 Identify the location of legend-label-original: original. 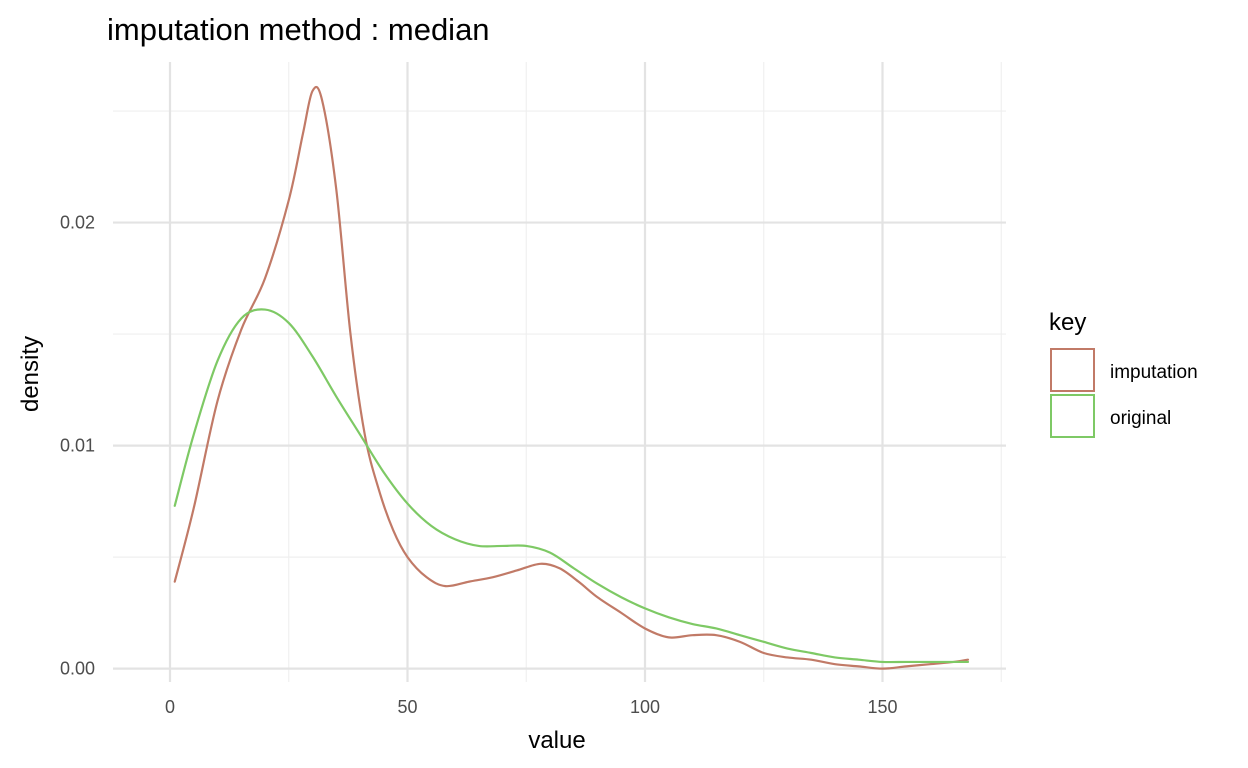
(1140, 418).